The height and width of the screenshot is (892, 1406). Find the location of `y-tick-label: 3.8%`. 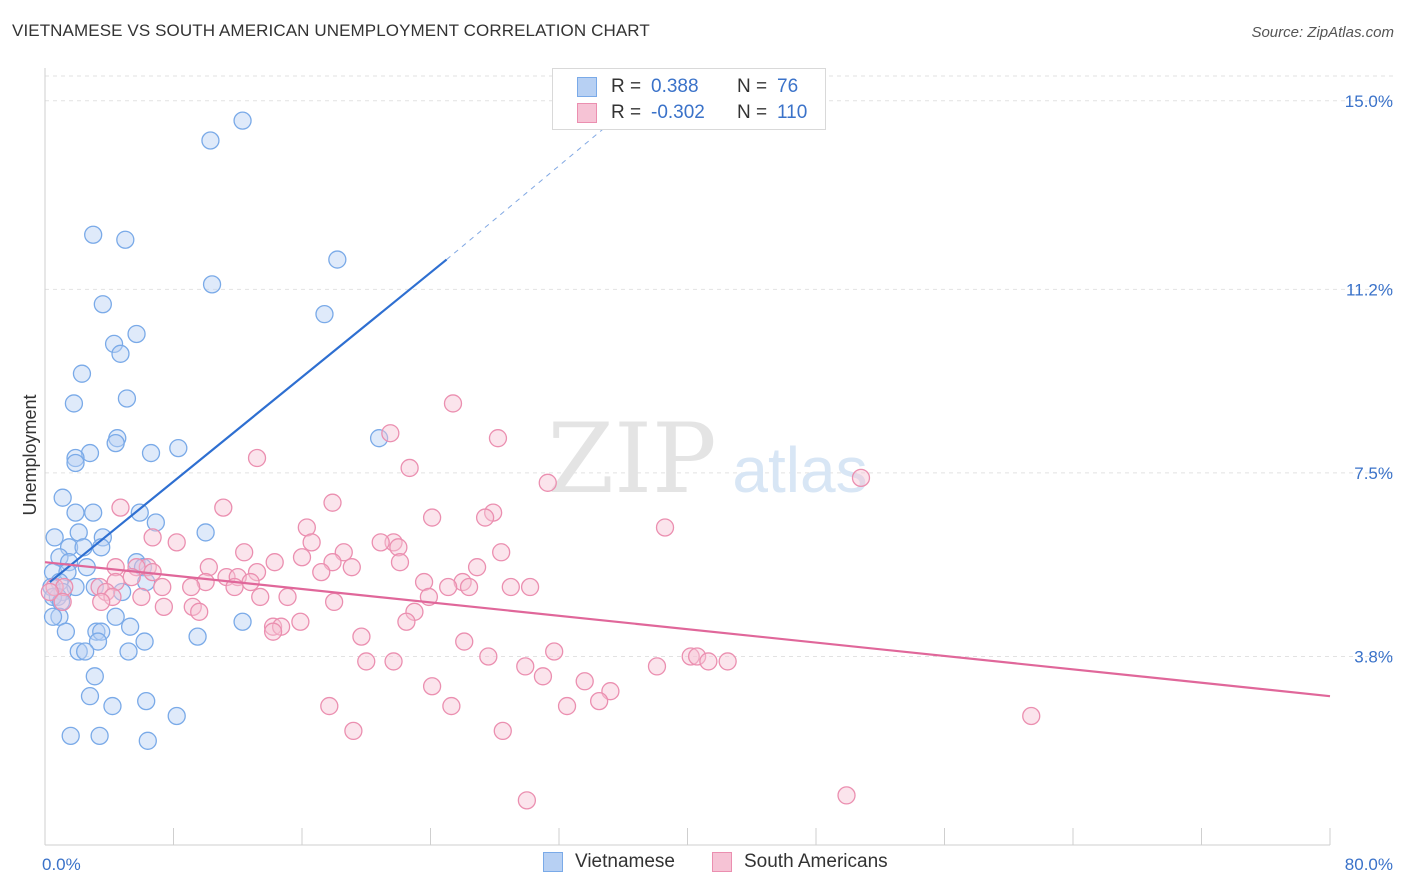

y-tick-label: 3.8% is located at coordinates (1373, 656).